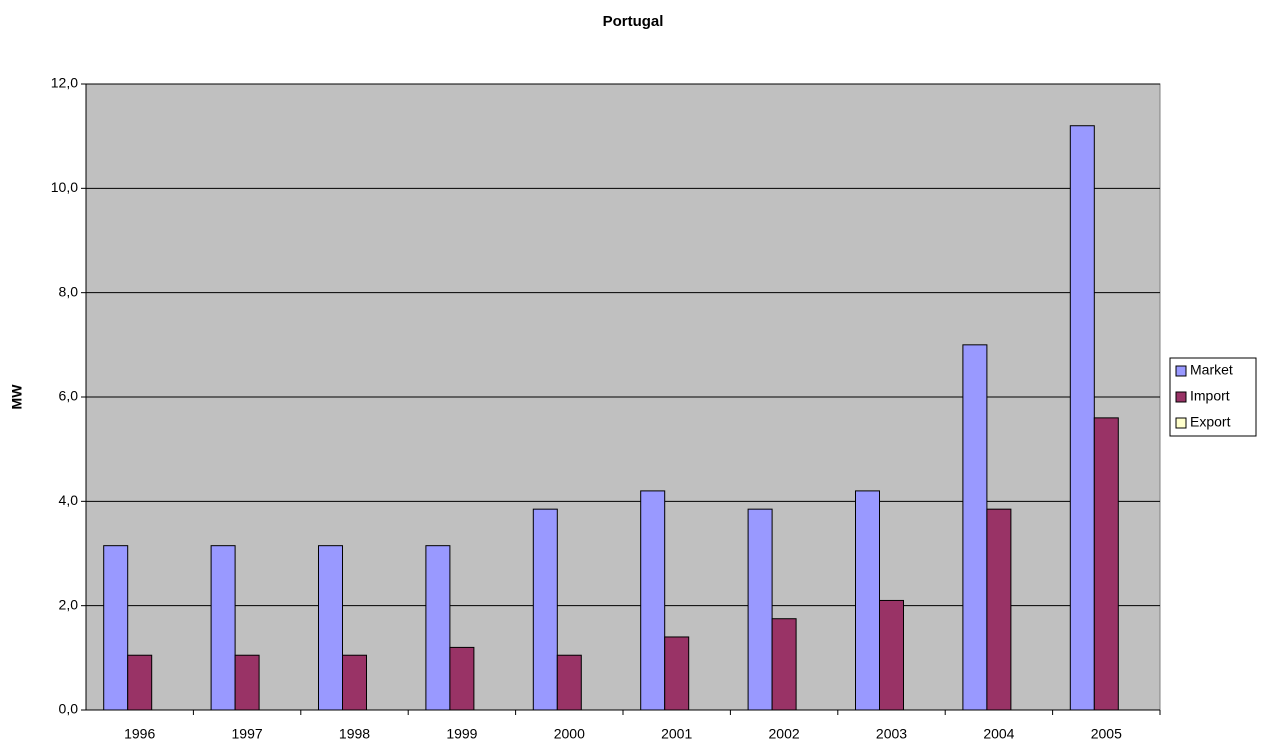  Describe the element at coordinates (354, 734) in the screenshot. I see `x-tick-label: 1998` at that location.